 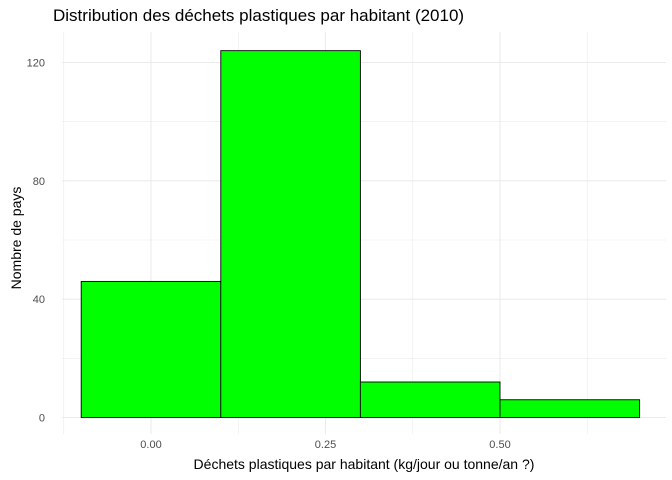 What do you see at coordinates (16, 238) in the screenshot?
I see `y-axis-label: Nombre de pays` at bounding box center [16, 238].